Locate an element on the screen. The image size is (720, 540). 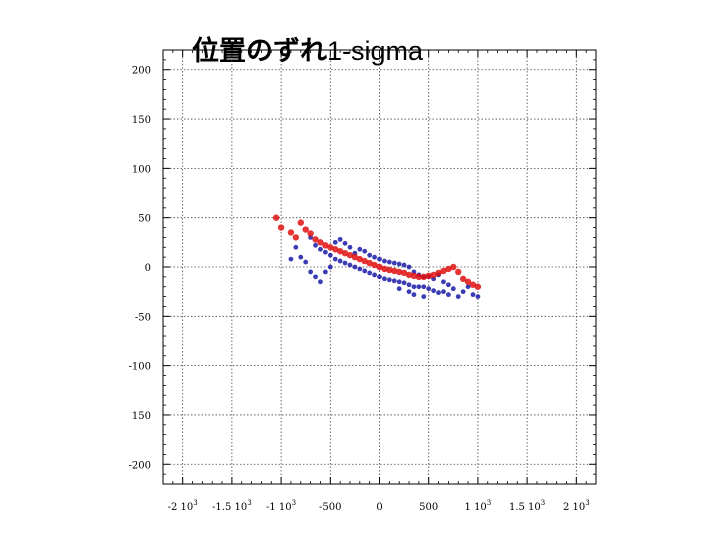
x-tick-label-base: -1 10 is located at coordinates (279, 507).